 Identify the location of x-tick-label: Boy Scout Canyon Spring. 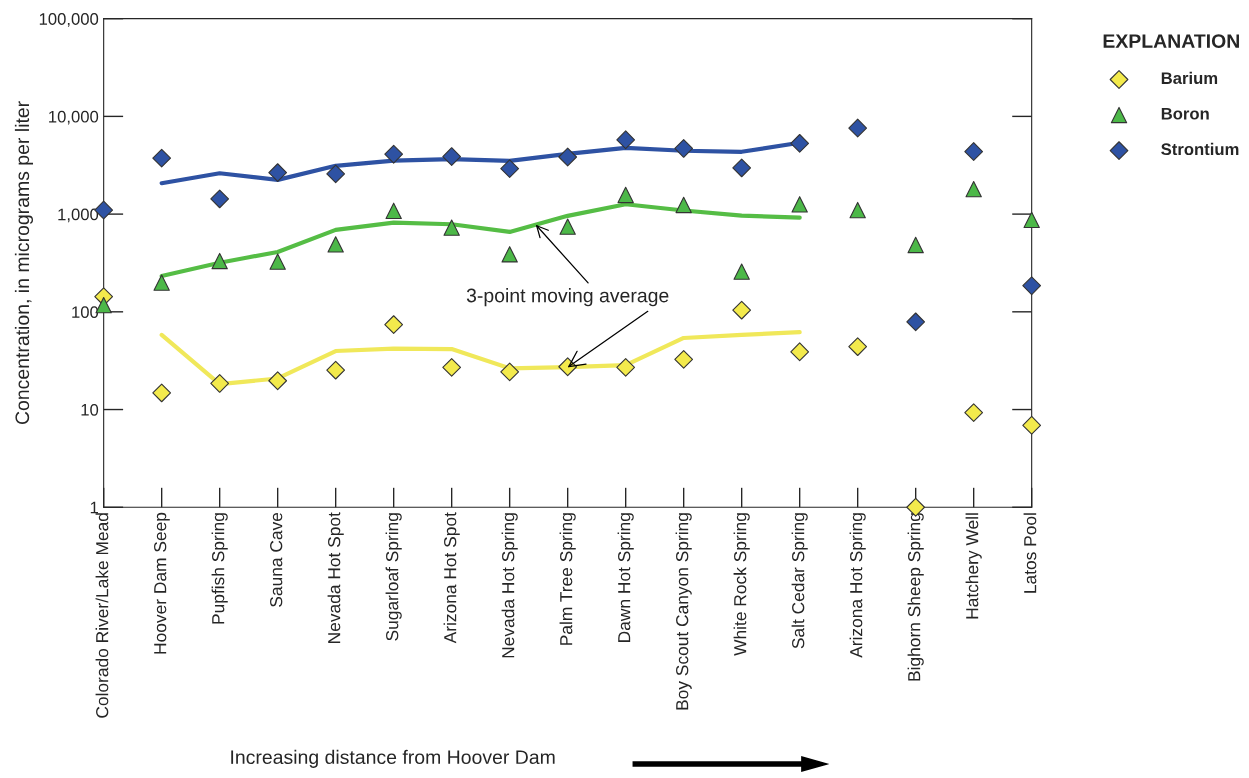
(683, 611).